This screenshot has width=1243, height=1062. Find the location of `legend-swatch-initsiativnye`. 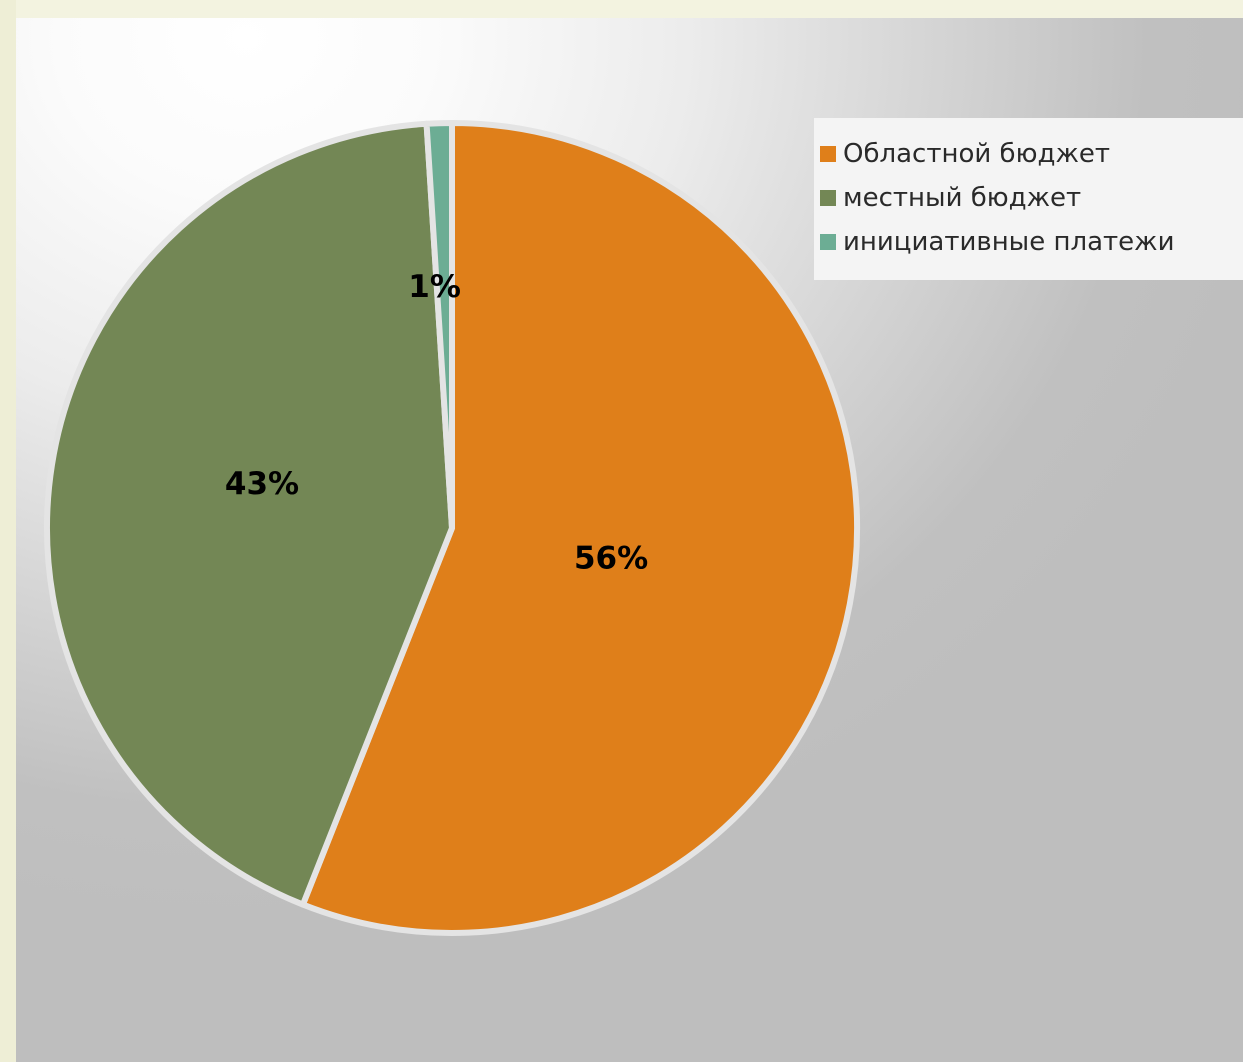

legend-swatch-initsiativnye is located at coordinates (828, 242).